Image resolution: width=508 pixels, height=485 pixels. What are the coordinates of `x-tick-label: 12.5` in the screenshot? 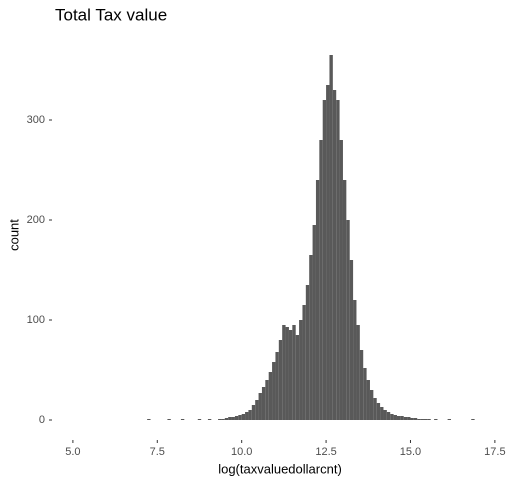 It's located at (325, 452).